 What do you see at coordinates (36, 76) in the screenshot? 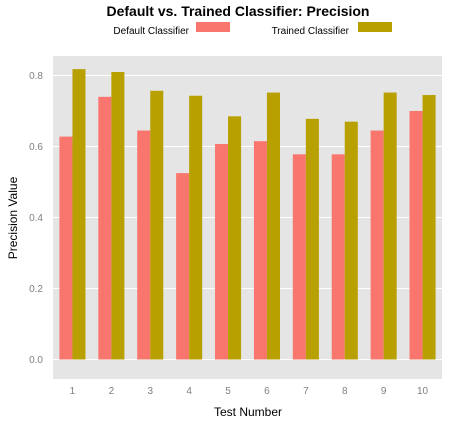
I see `y-tick-label: 0.8` at bounding box center [36, 76].